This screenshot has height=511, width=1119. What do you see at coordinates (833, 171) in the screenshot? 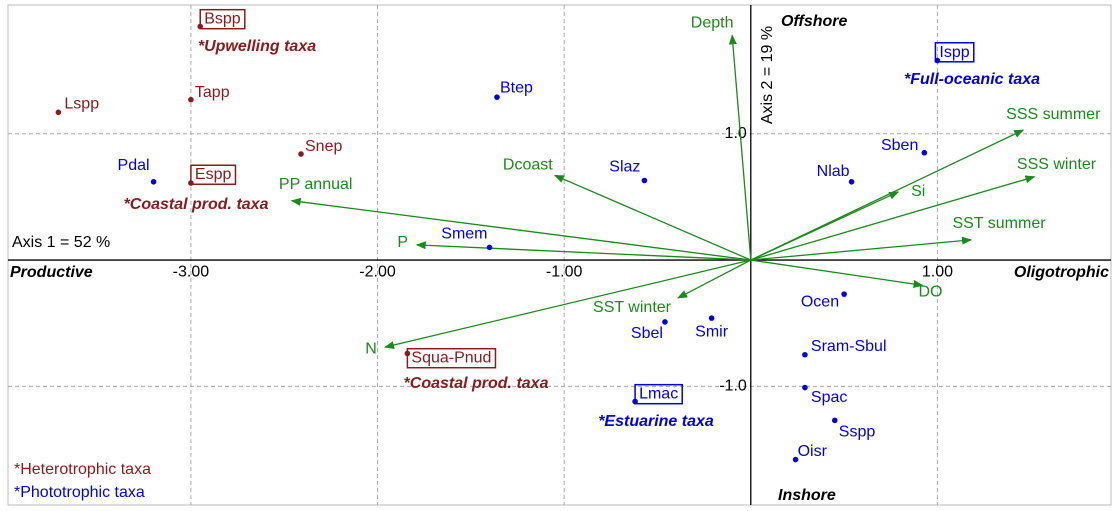
I see `point-label: Nlab` at bounding box center [833, 171].